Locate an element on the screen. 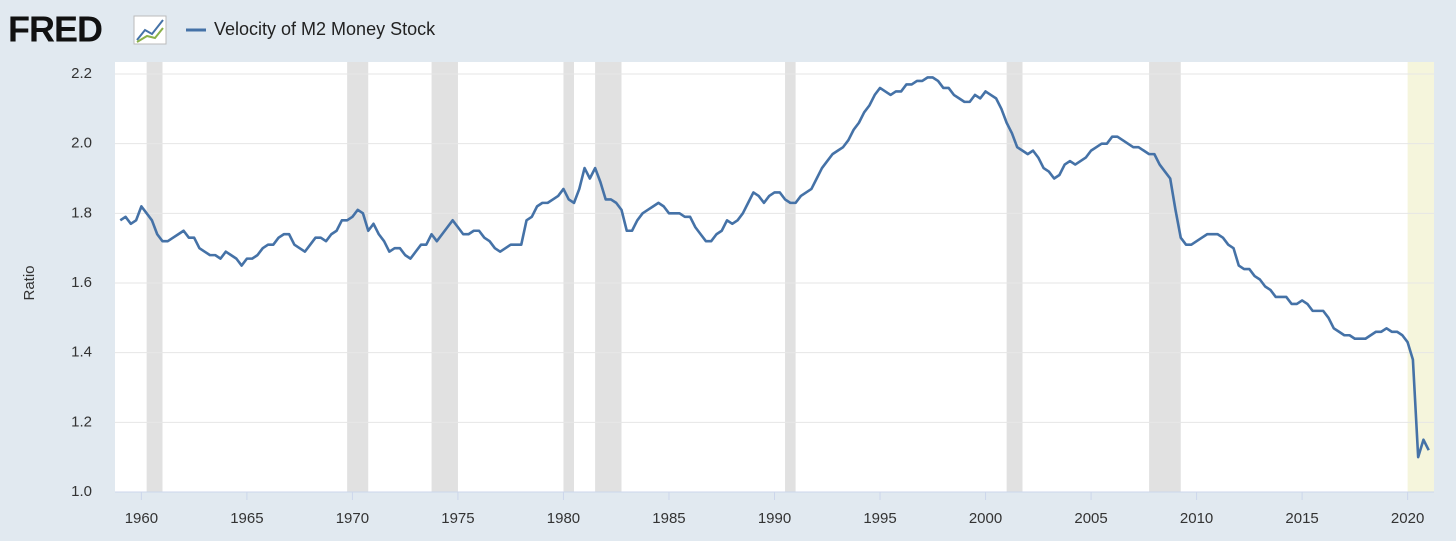 This screenshot has height=541, width=1456. x-tick-label: 2005 is located at coordinates (1090, 518).